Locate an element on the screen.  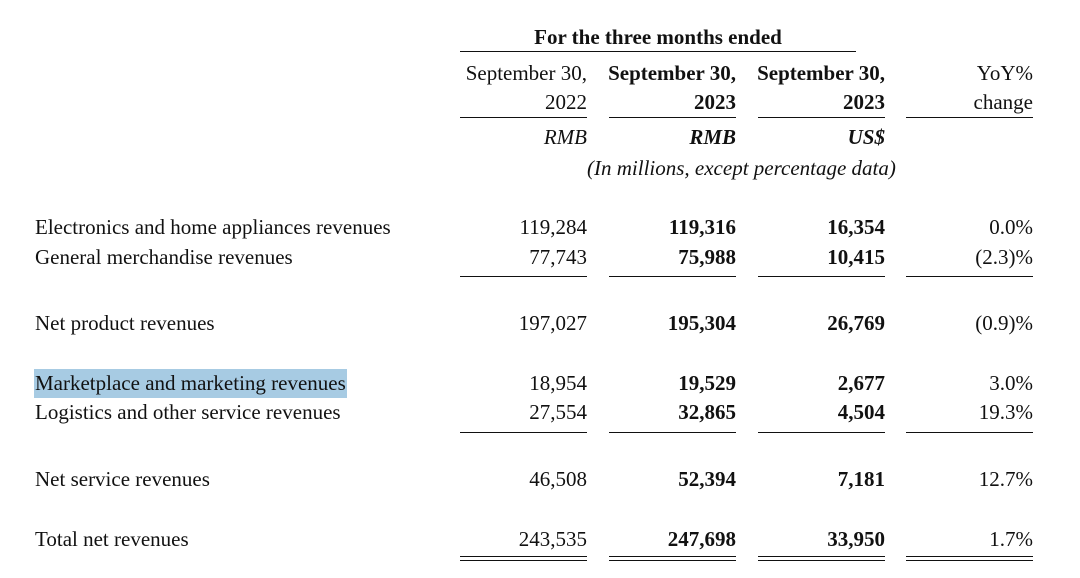
period-title-rule is located at coordinates (658, 51).